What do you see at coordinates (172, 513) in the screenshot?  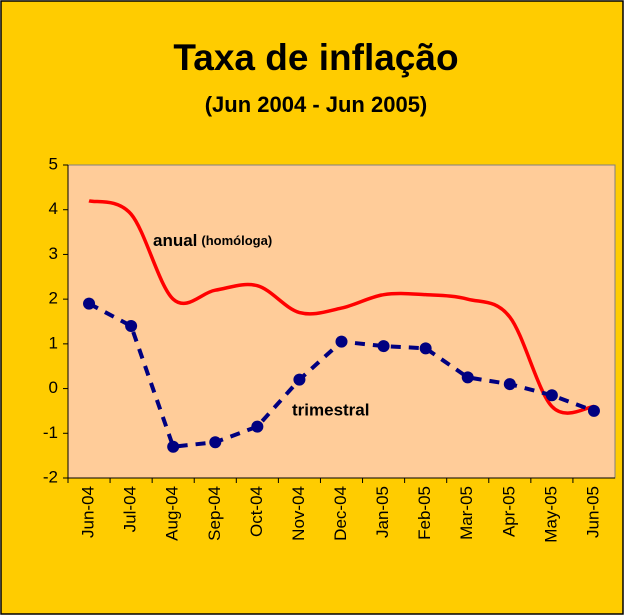 I see `x-tick-label: Aug-04` at bounding box center [172, 513].